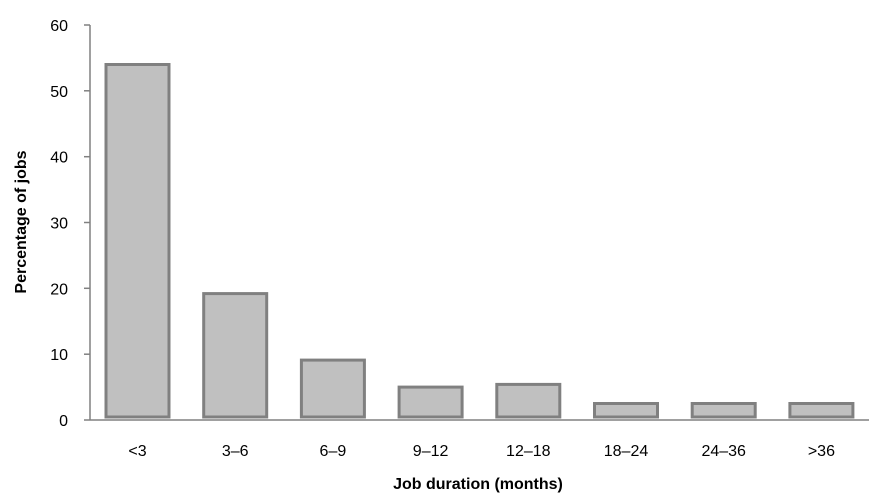 This screenshot has width=869, height=502. What do you see at coordinates (59, 26) in the screenshot?
I see `y-tick-label: 60` at bounding box center [59, 26].